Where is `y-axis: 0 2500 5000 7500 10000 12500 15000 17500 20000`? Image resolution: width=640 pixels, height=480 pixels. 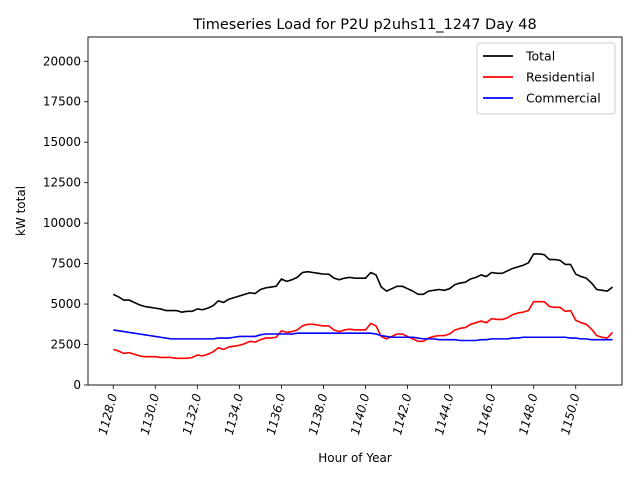 y-axis: 0 2500 5000 7500 10000 12500 15000 17500 20000 is located at coordinates (65, 223).